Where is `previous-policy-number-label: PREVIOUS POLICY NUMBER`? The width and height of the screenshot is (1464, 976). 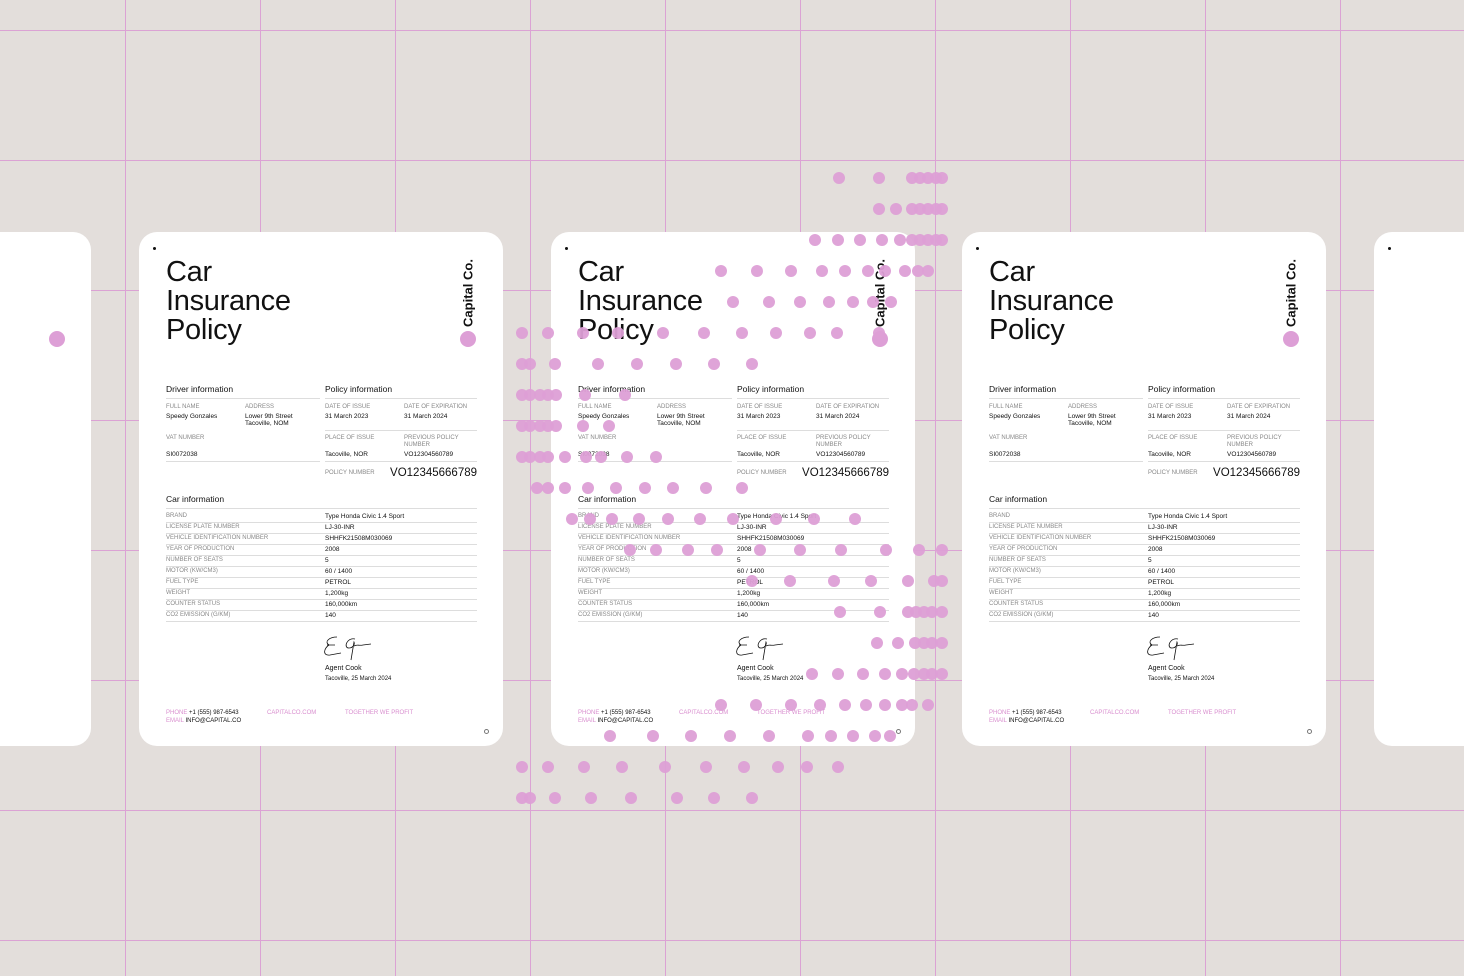 previous-policy-number-label: PREVIOUS POLICY NUMBER is located at coordinates (431, 441).